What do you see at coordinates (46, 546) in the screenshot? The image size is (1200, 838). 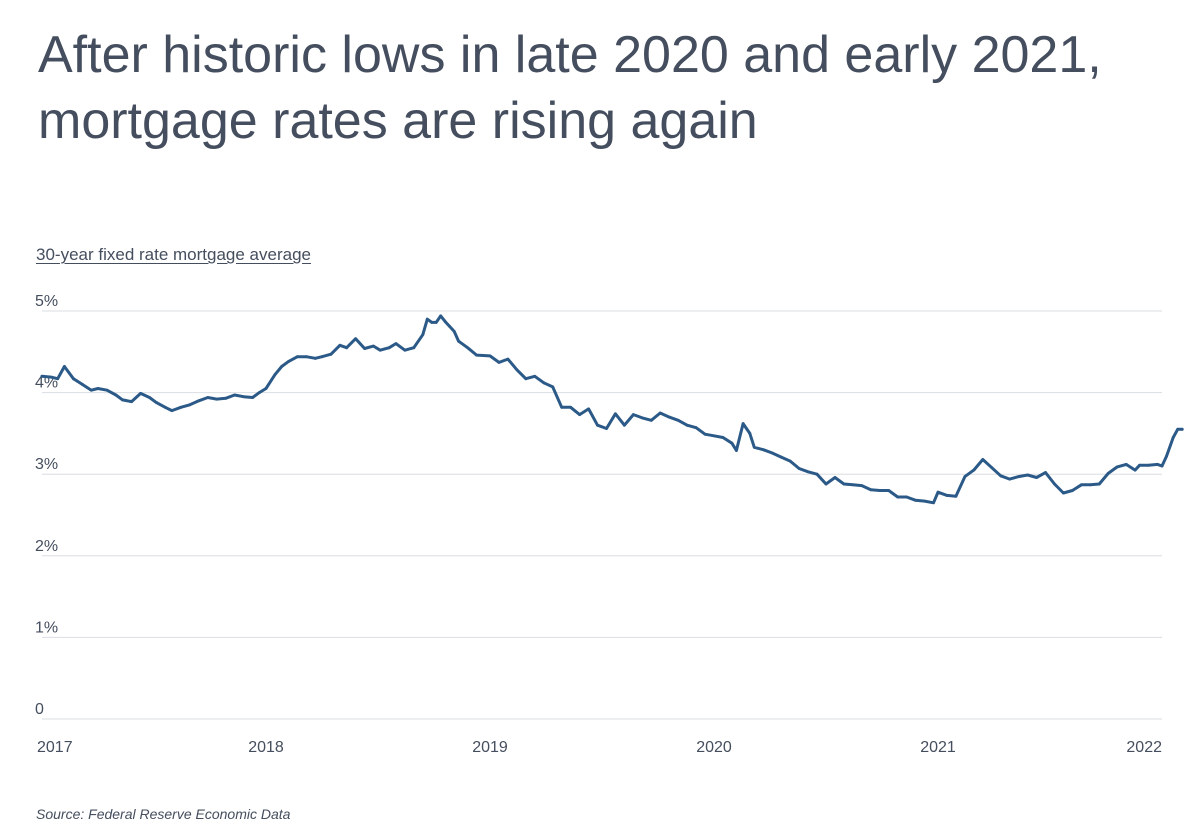 I see `y-tick-label: 2%` at bounding box center [46, 546].